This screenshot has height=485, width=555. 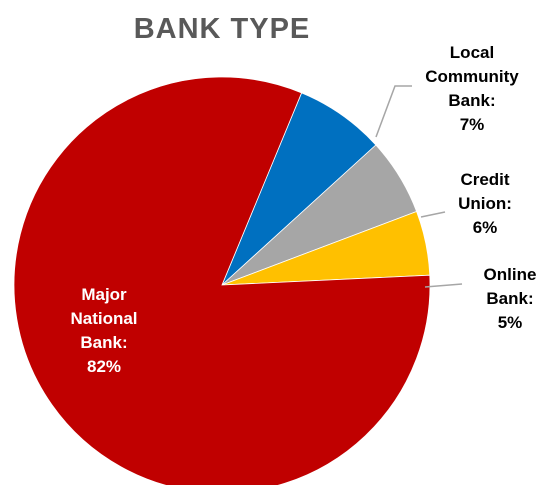 What do you see at coordinates (103, 330) in the screenshot?
I see `data-label-major-national-bank: Major National Bank: 82%` at bounding box center [103, 330].